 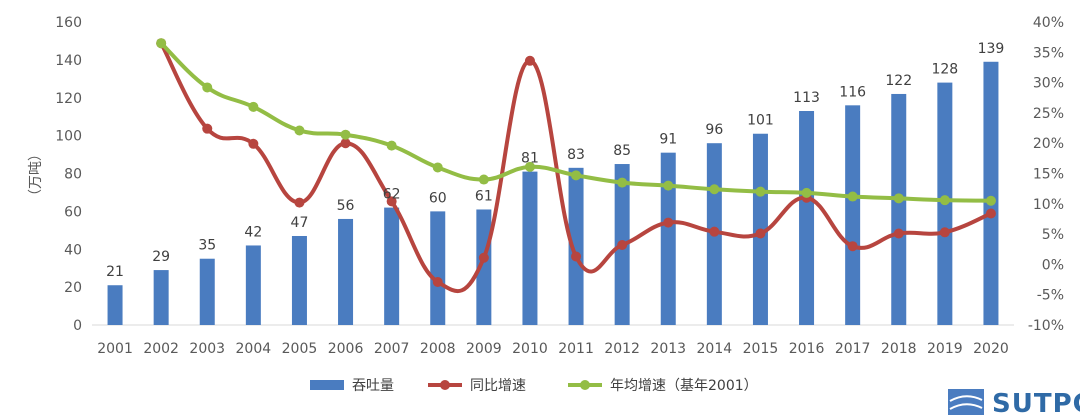 What do you see at coordinates (806, 98) in the screenshot?
I see `bar-data-label: 113` at bounding box center [806, 98].